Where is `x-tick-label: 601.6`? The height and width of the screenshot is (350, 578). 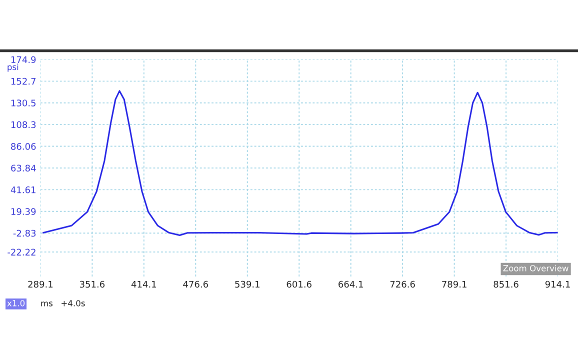 x-tick-label: 601.6 is located at coordinates (299, 284).